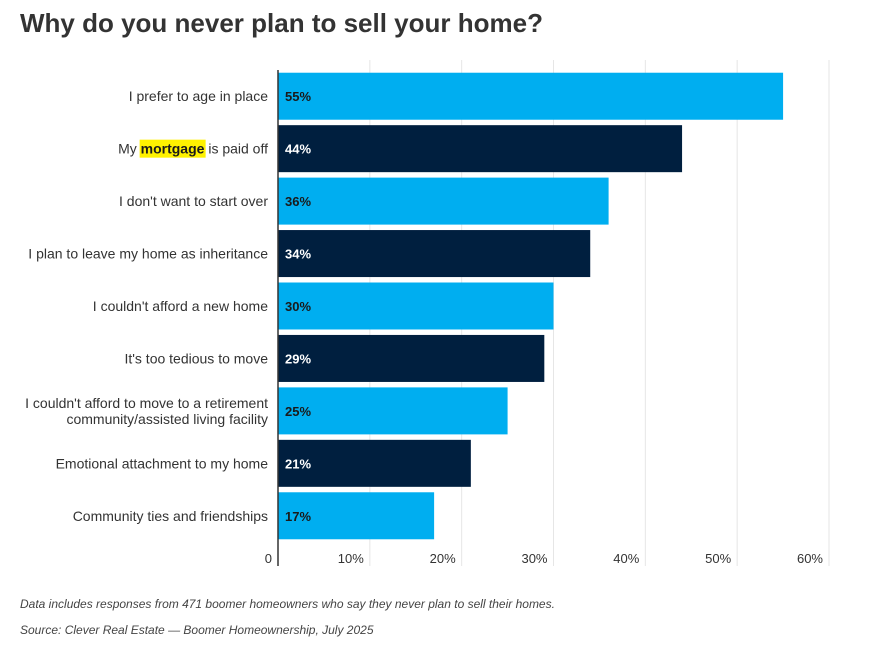 Image resolution: width=880 pixels, height=645 pixels. Describe the element at coordinates (626, 558) in the screenshot. I see `x-tick-label: 40%` at that location.